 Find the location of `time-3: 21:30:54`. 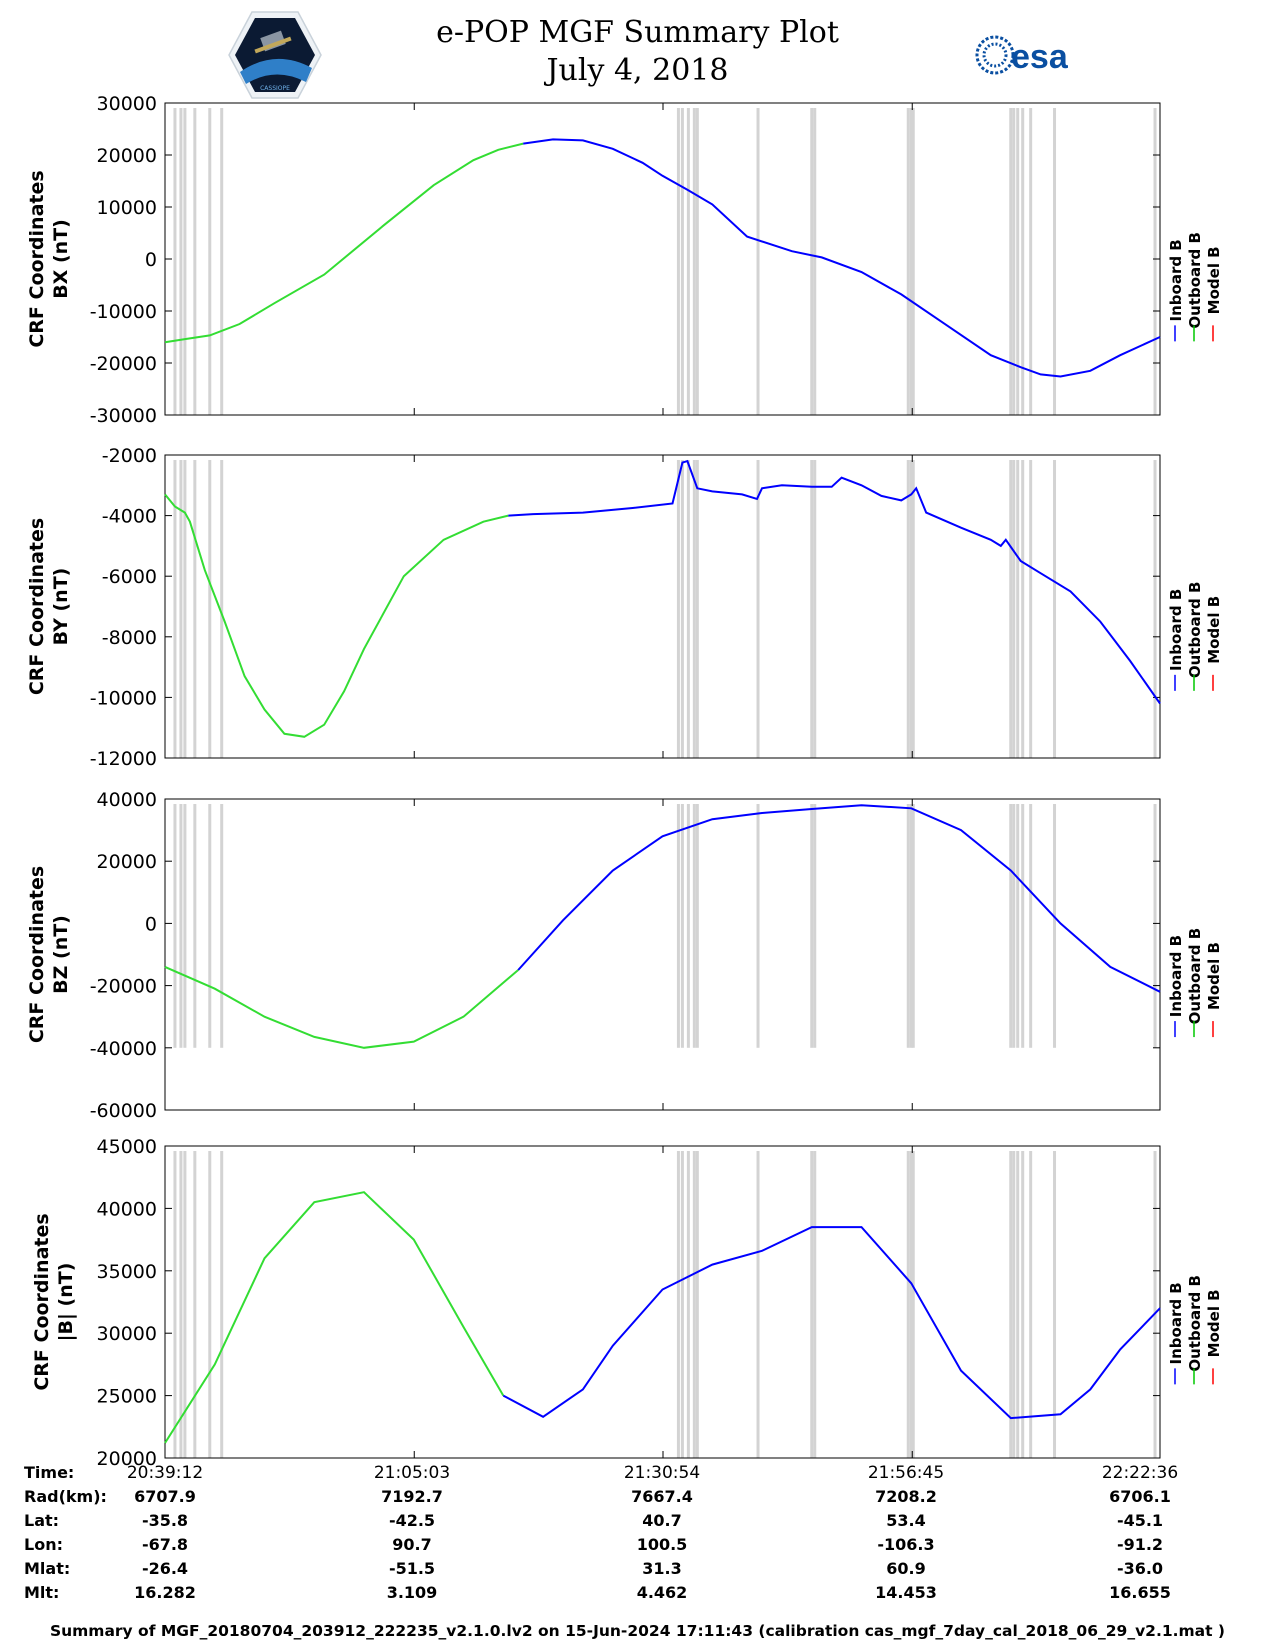

time-3: 21:30:54 is located at coordinates (662, 1473).